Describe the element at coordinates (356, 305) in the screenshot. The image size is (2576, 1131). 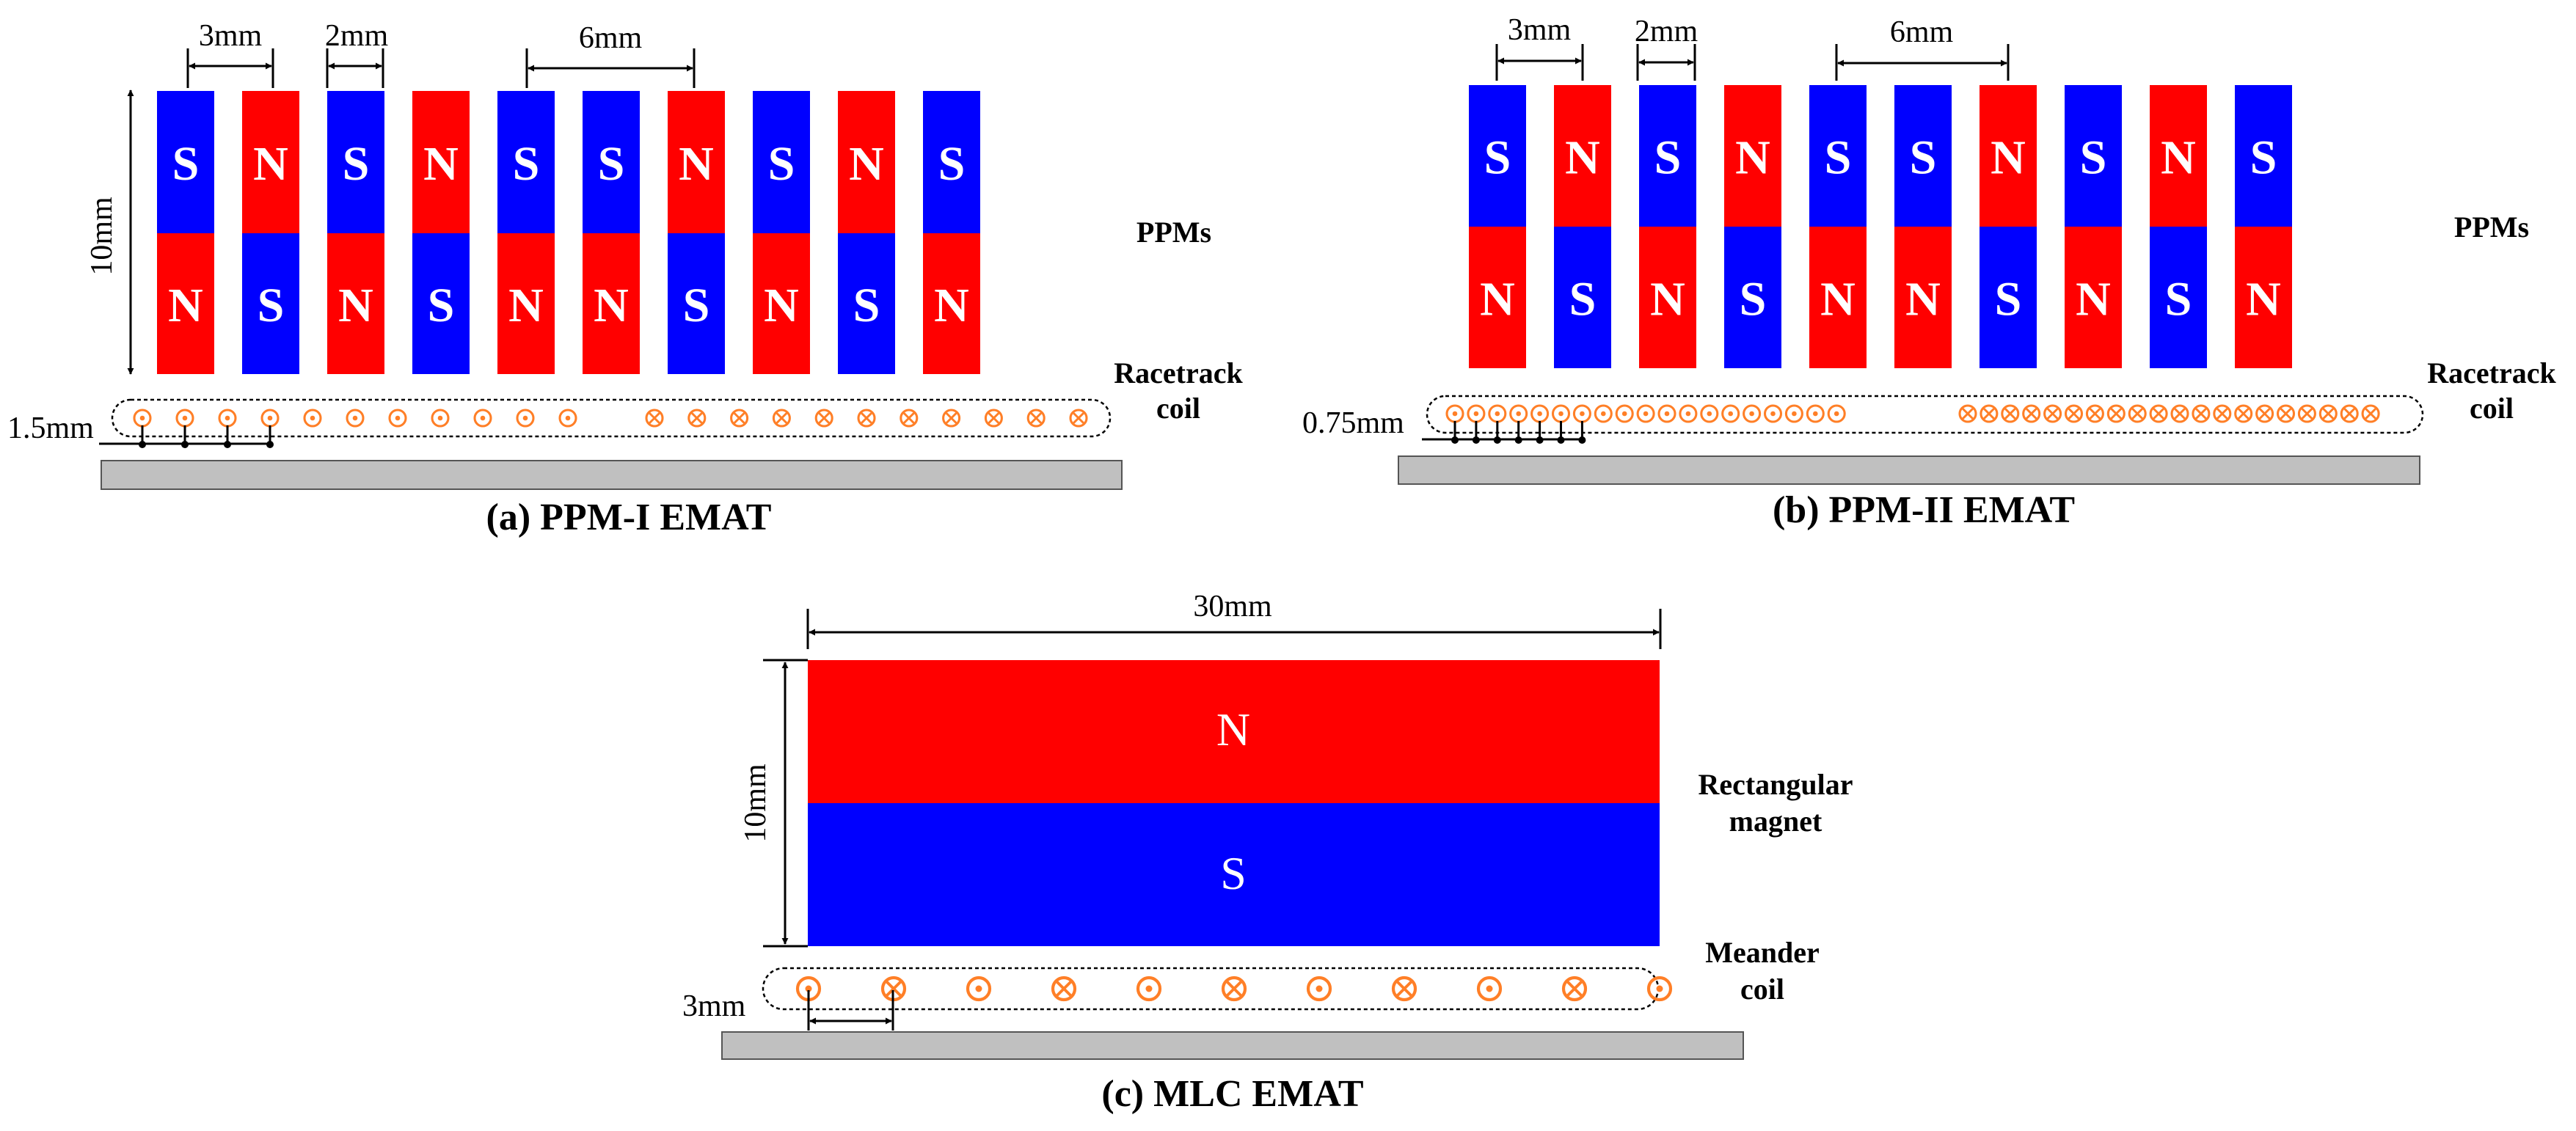
I see `panel-a-magnet-3-bottom-pole-label: N` at that location.